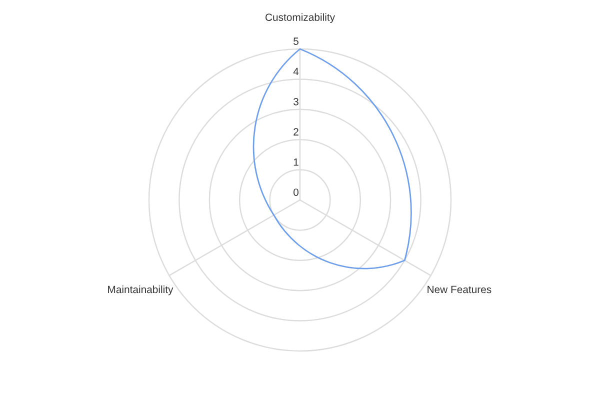  What do you see at coordinates (301, 18) in the screenshot?
I see `spoke-label: Customizability` at bounding box center [301, 18].